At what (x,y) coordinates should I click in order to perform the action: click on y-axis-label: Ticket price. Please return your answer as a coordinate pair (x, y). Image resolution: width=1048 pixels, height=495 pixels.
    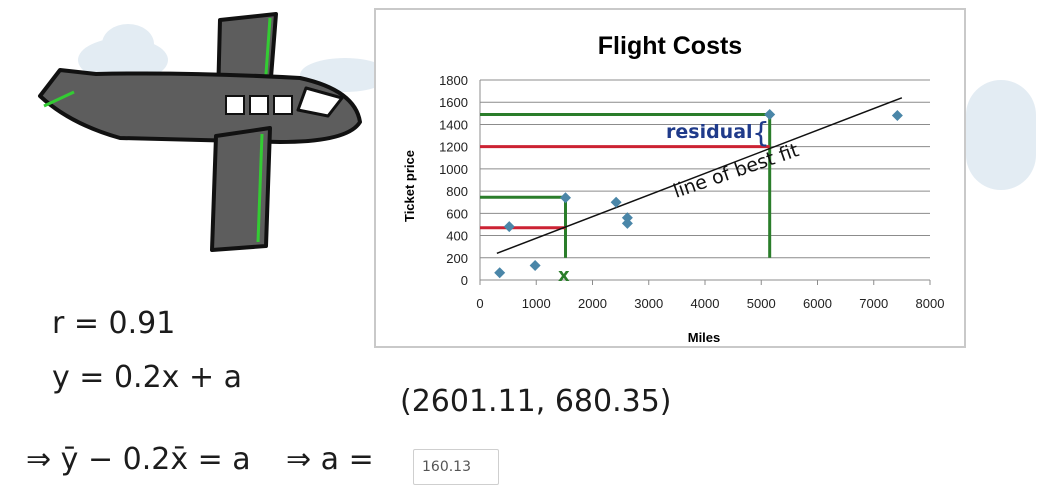
    Looking at the image, I should click on (409, 186).